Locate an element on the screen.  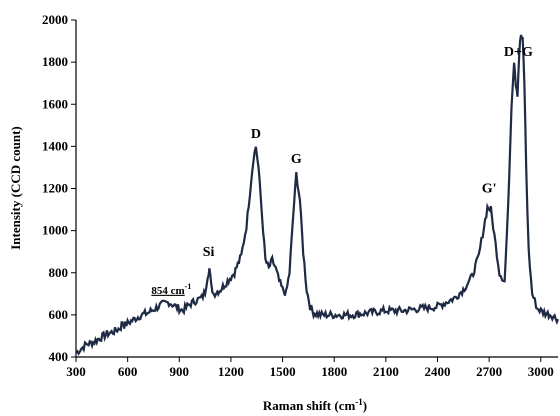
peak-label: Si is located at coordinates (209, 252).